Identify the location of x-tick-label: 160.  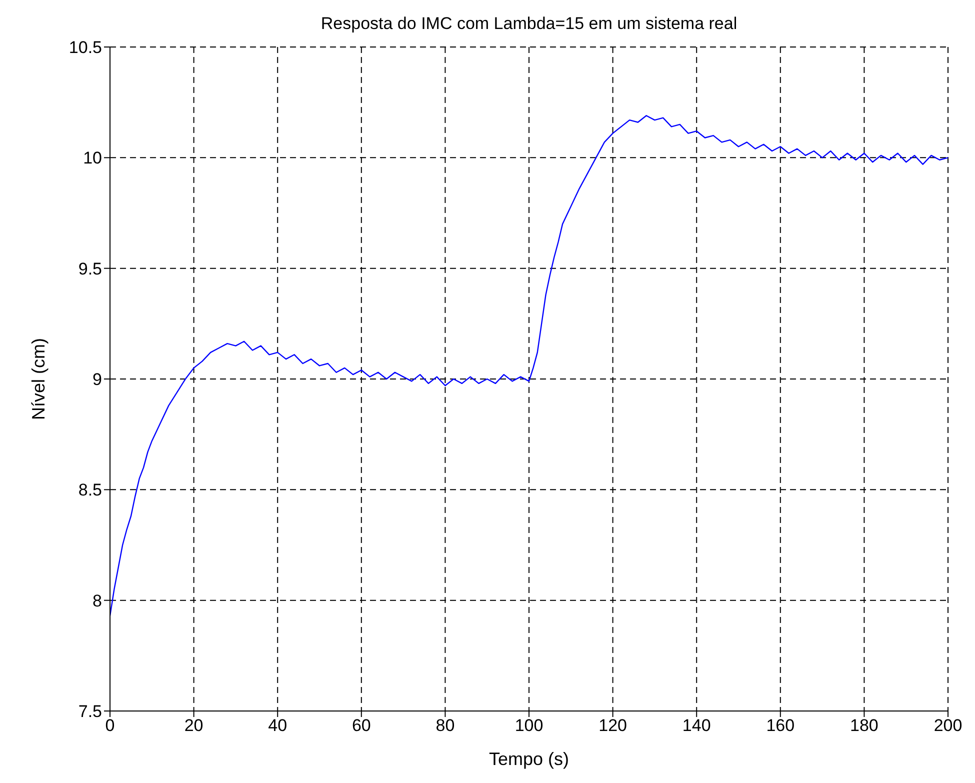
(780, 726).